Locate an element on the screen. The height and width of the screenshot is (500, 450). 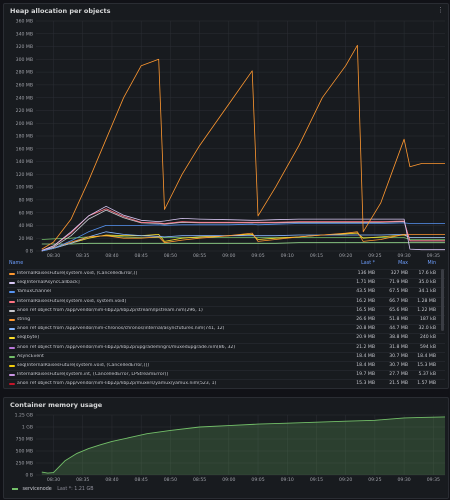
legend-last: 26.6 MB is located at coordinates (365, 319).